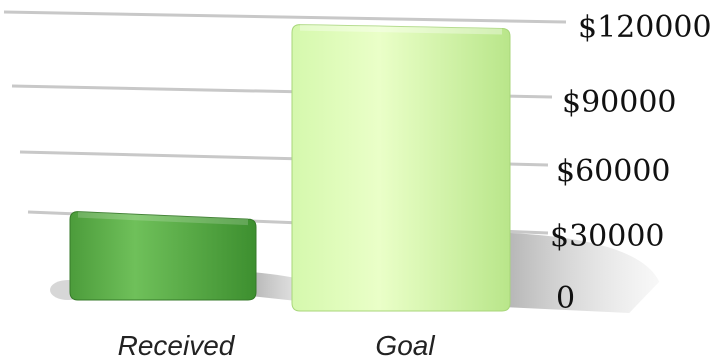 This screenshot has height=360, width=728. What do you see at coordinates (177, 345) in the screenshot?
I see `x-category-label: Received` at bounding box center [177, 345].